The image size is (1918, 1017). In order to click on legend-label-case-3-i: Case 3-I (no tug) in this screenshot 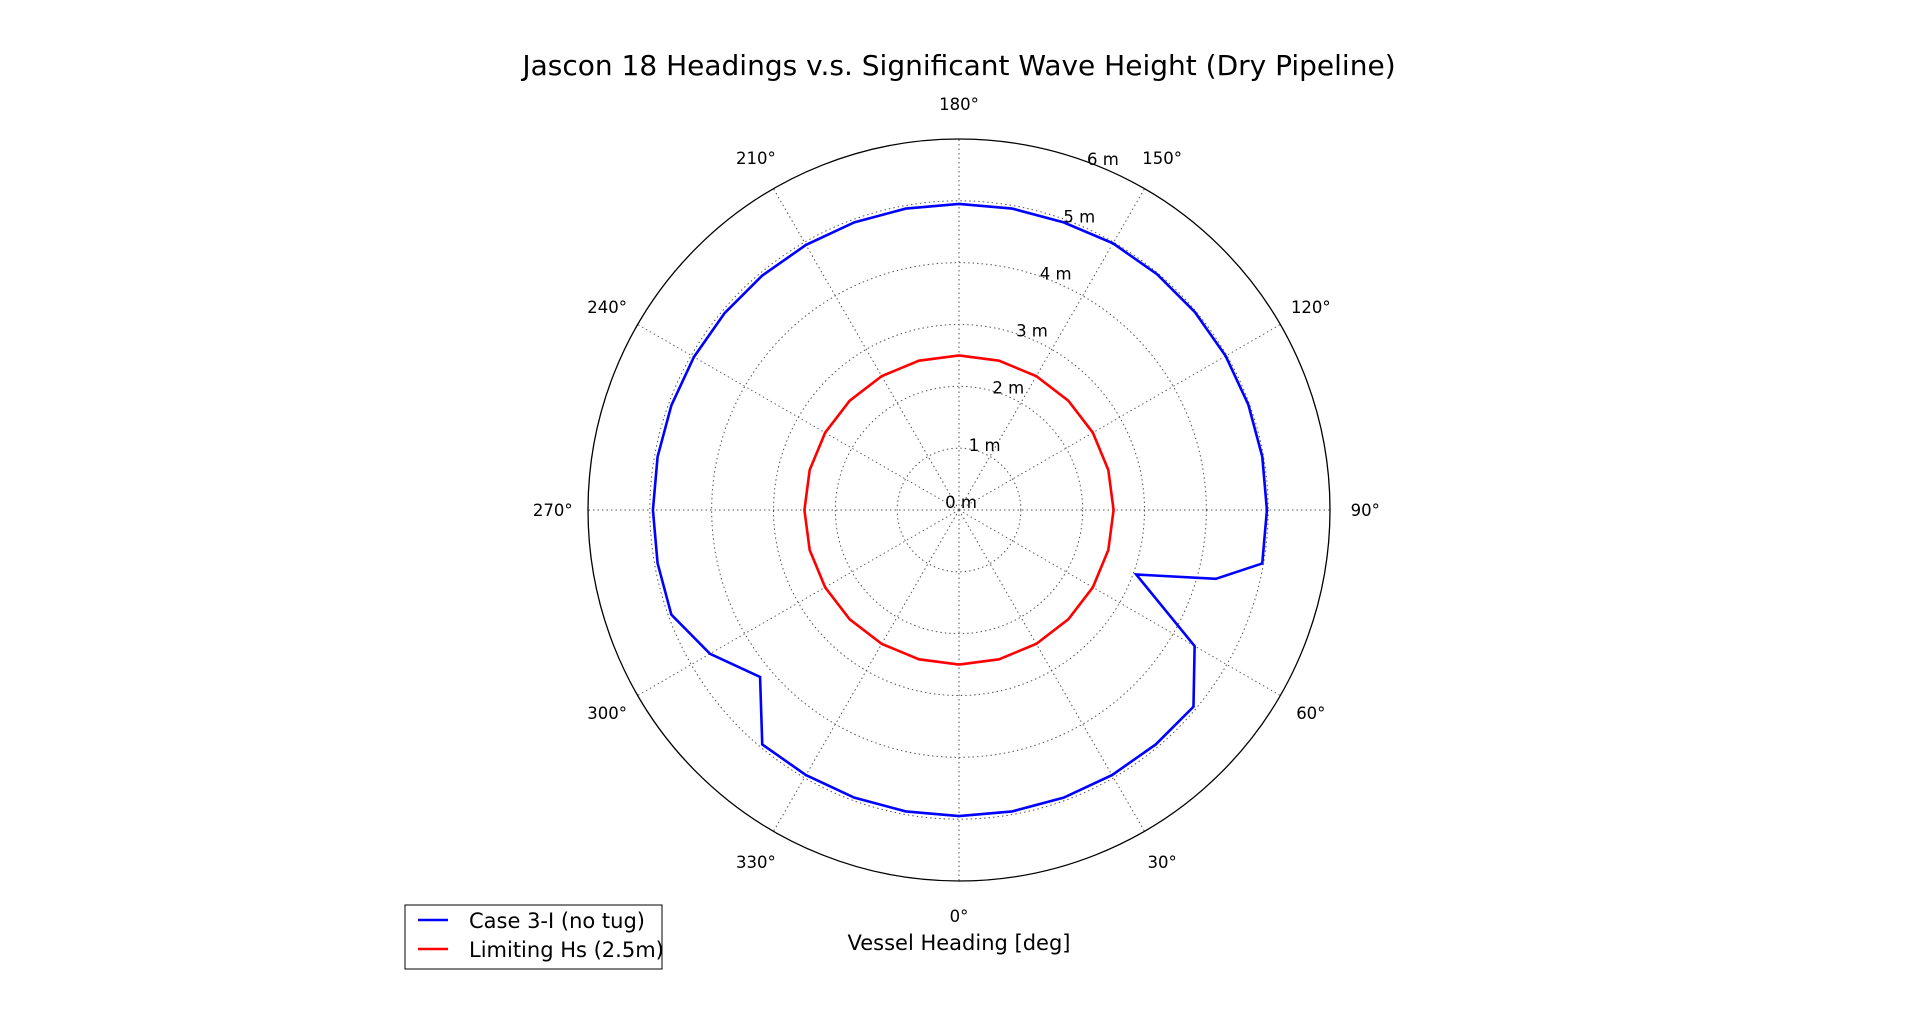, I will do `click(557, 921)`.